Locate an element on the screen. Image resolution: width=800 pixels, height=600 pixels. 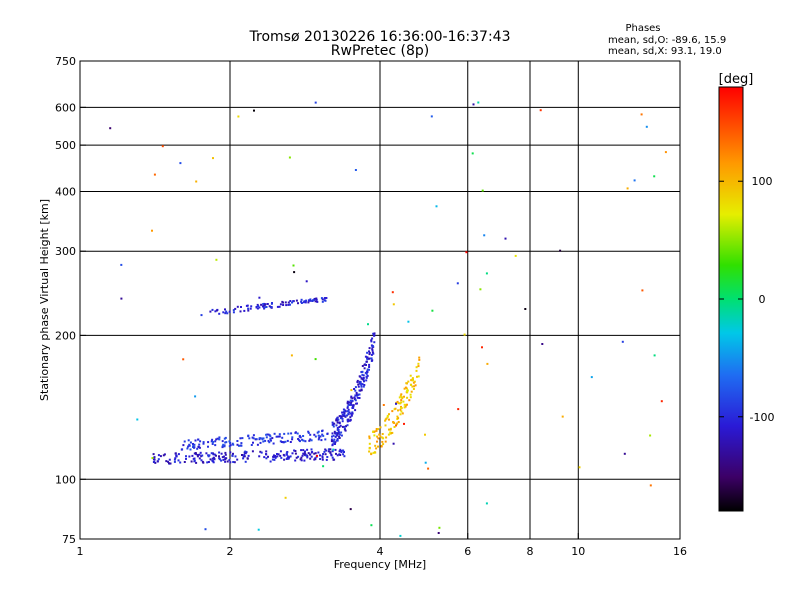
y-tick-label: 600 is located at coordinates (65, 107).